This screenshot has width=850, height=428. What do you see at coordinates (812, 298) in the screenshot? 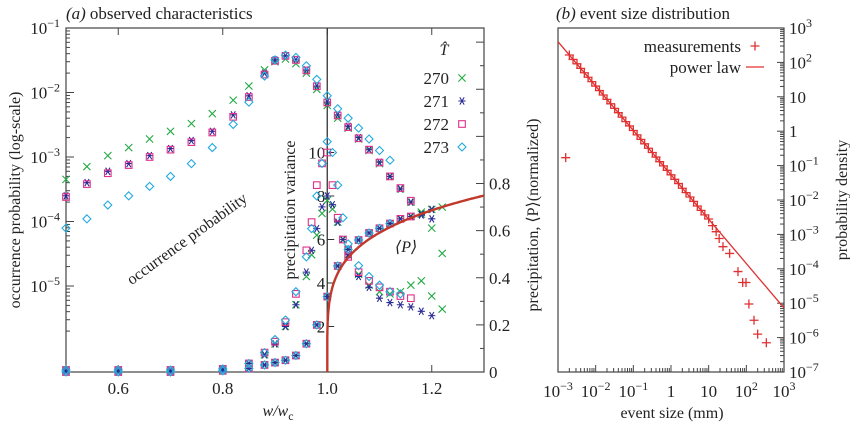
I see `tick-exponent: −5` at bounding box center [812, 298].